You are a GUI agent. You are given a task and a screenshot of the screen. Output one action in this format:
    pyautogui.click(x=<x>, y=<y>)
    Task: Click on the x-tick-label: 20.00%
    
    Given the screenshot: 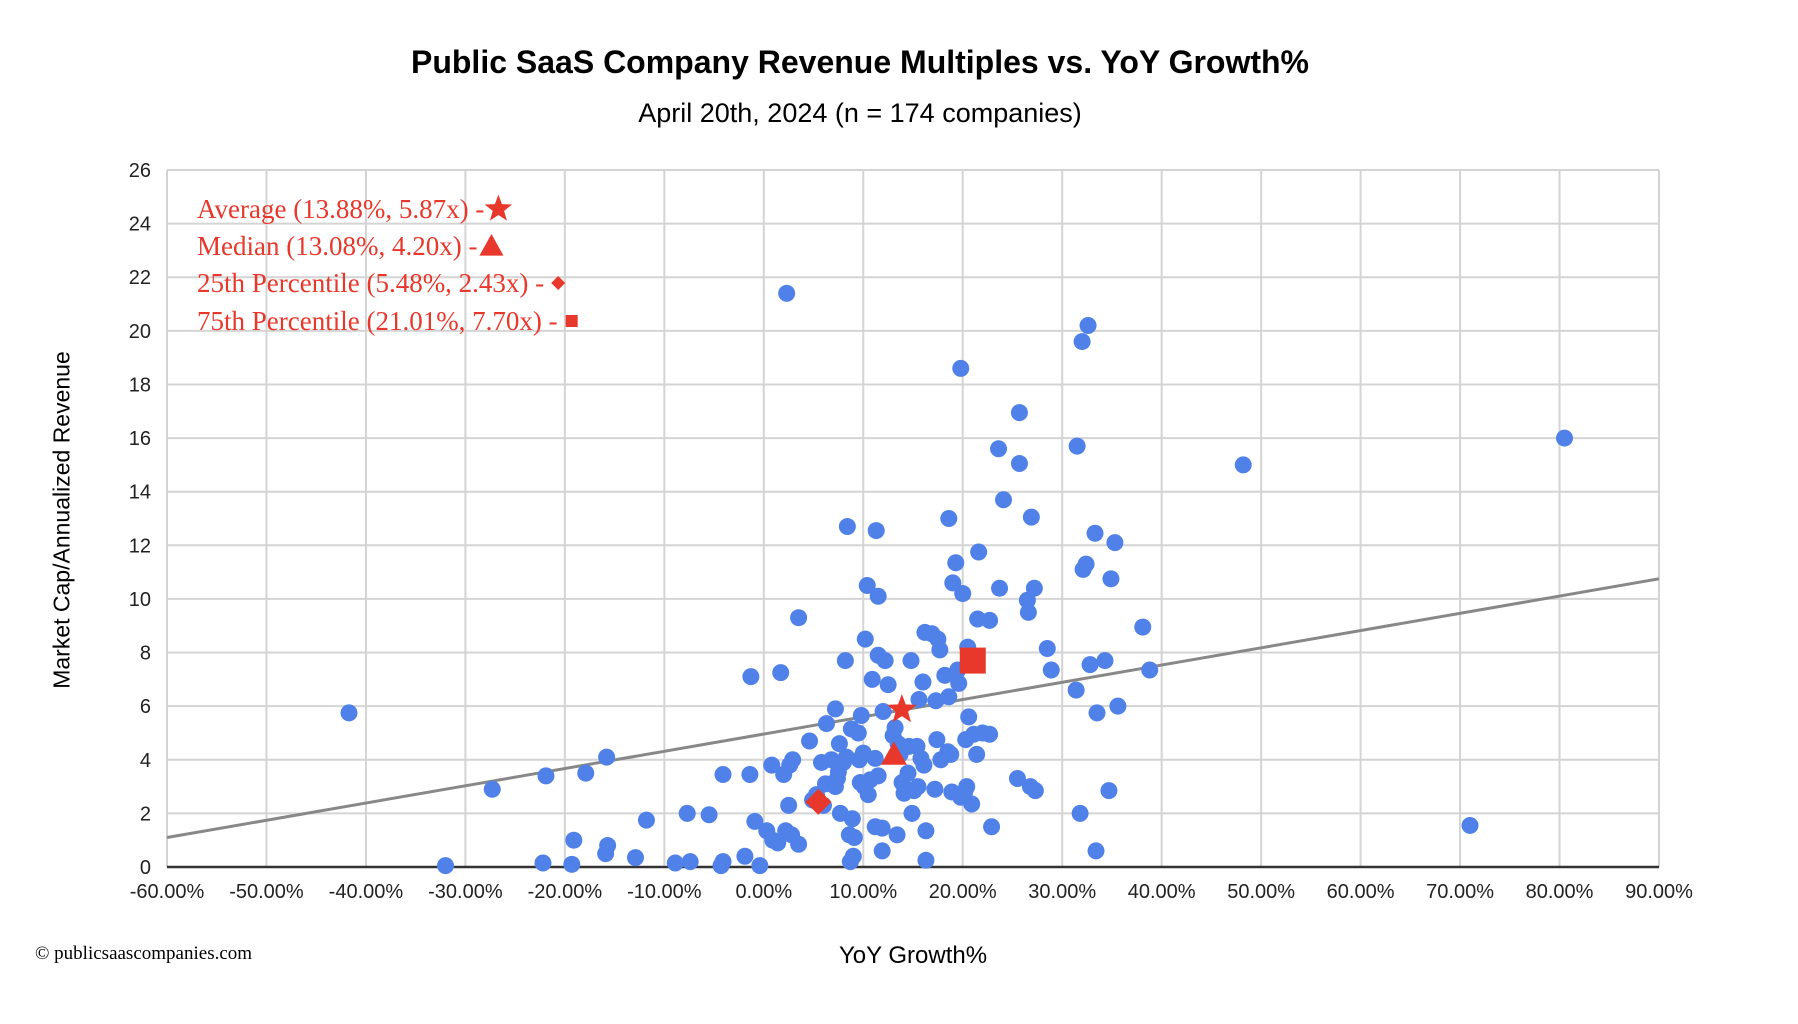 What is the action you would take?
    pyautogui.click(x=963, y=892)
    